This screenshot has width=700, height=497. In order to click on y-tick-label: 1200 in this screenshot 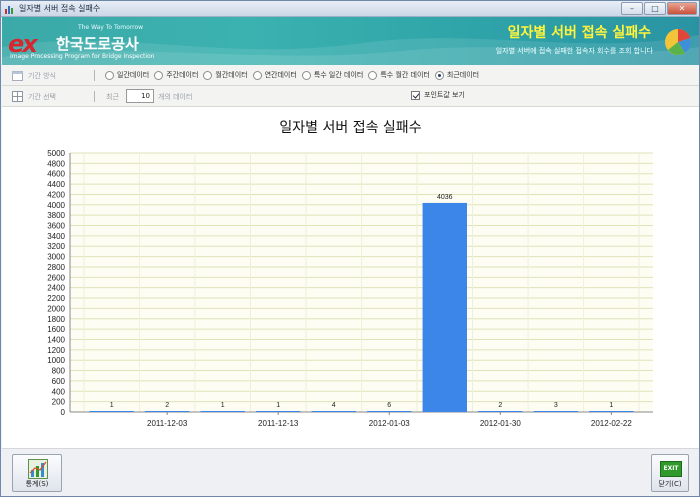, I will do `click(56, 350)`.